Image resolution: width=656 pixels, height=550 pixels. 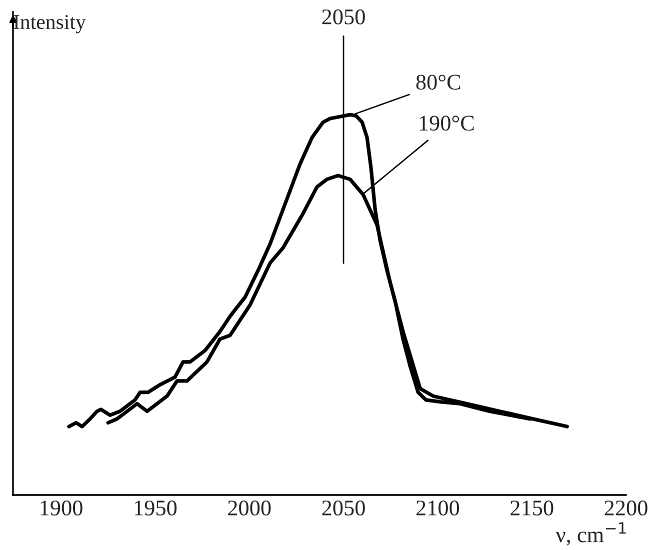 What do you see at coordinates (438, 508) in the screenshot?
I see `x-tick-label: 2100` at bounding box center [438, 508].